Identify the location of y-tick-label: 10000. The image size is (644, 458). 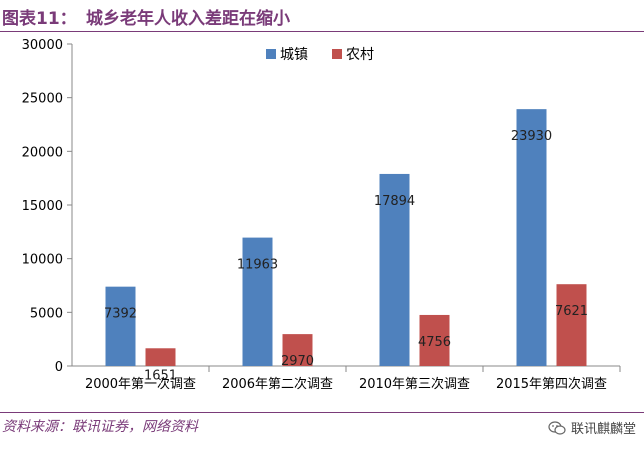
(42, 260).